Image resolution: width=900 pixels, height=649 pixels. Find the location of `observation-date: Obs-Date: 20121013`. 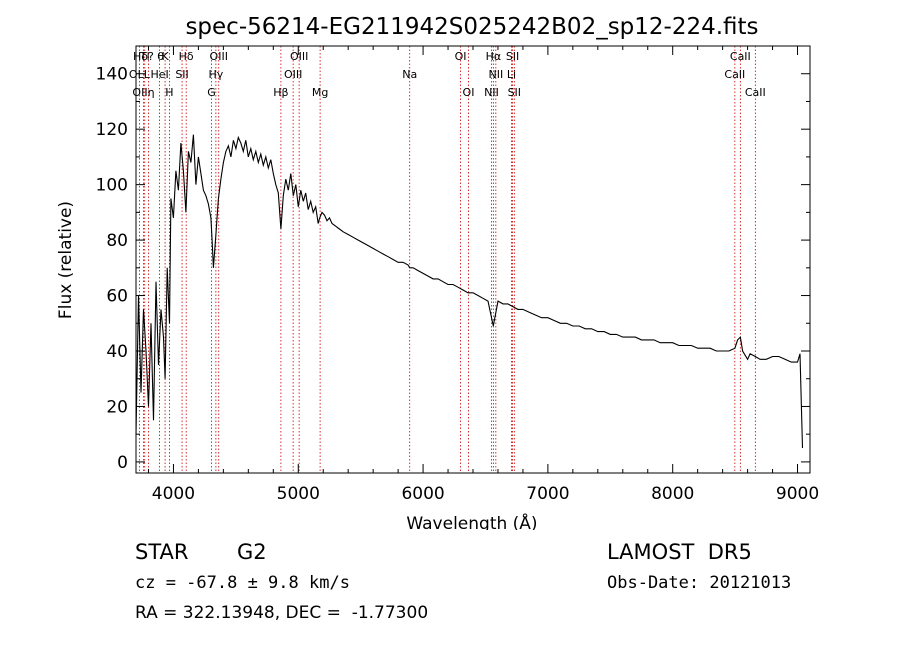

observation-date: Obs-Date: 20121013 is located at coordinates (699, 583).